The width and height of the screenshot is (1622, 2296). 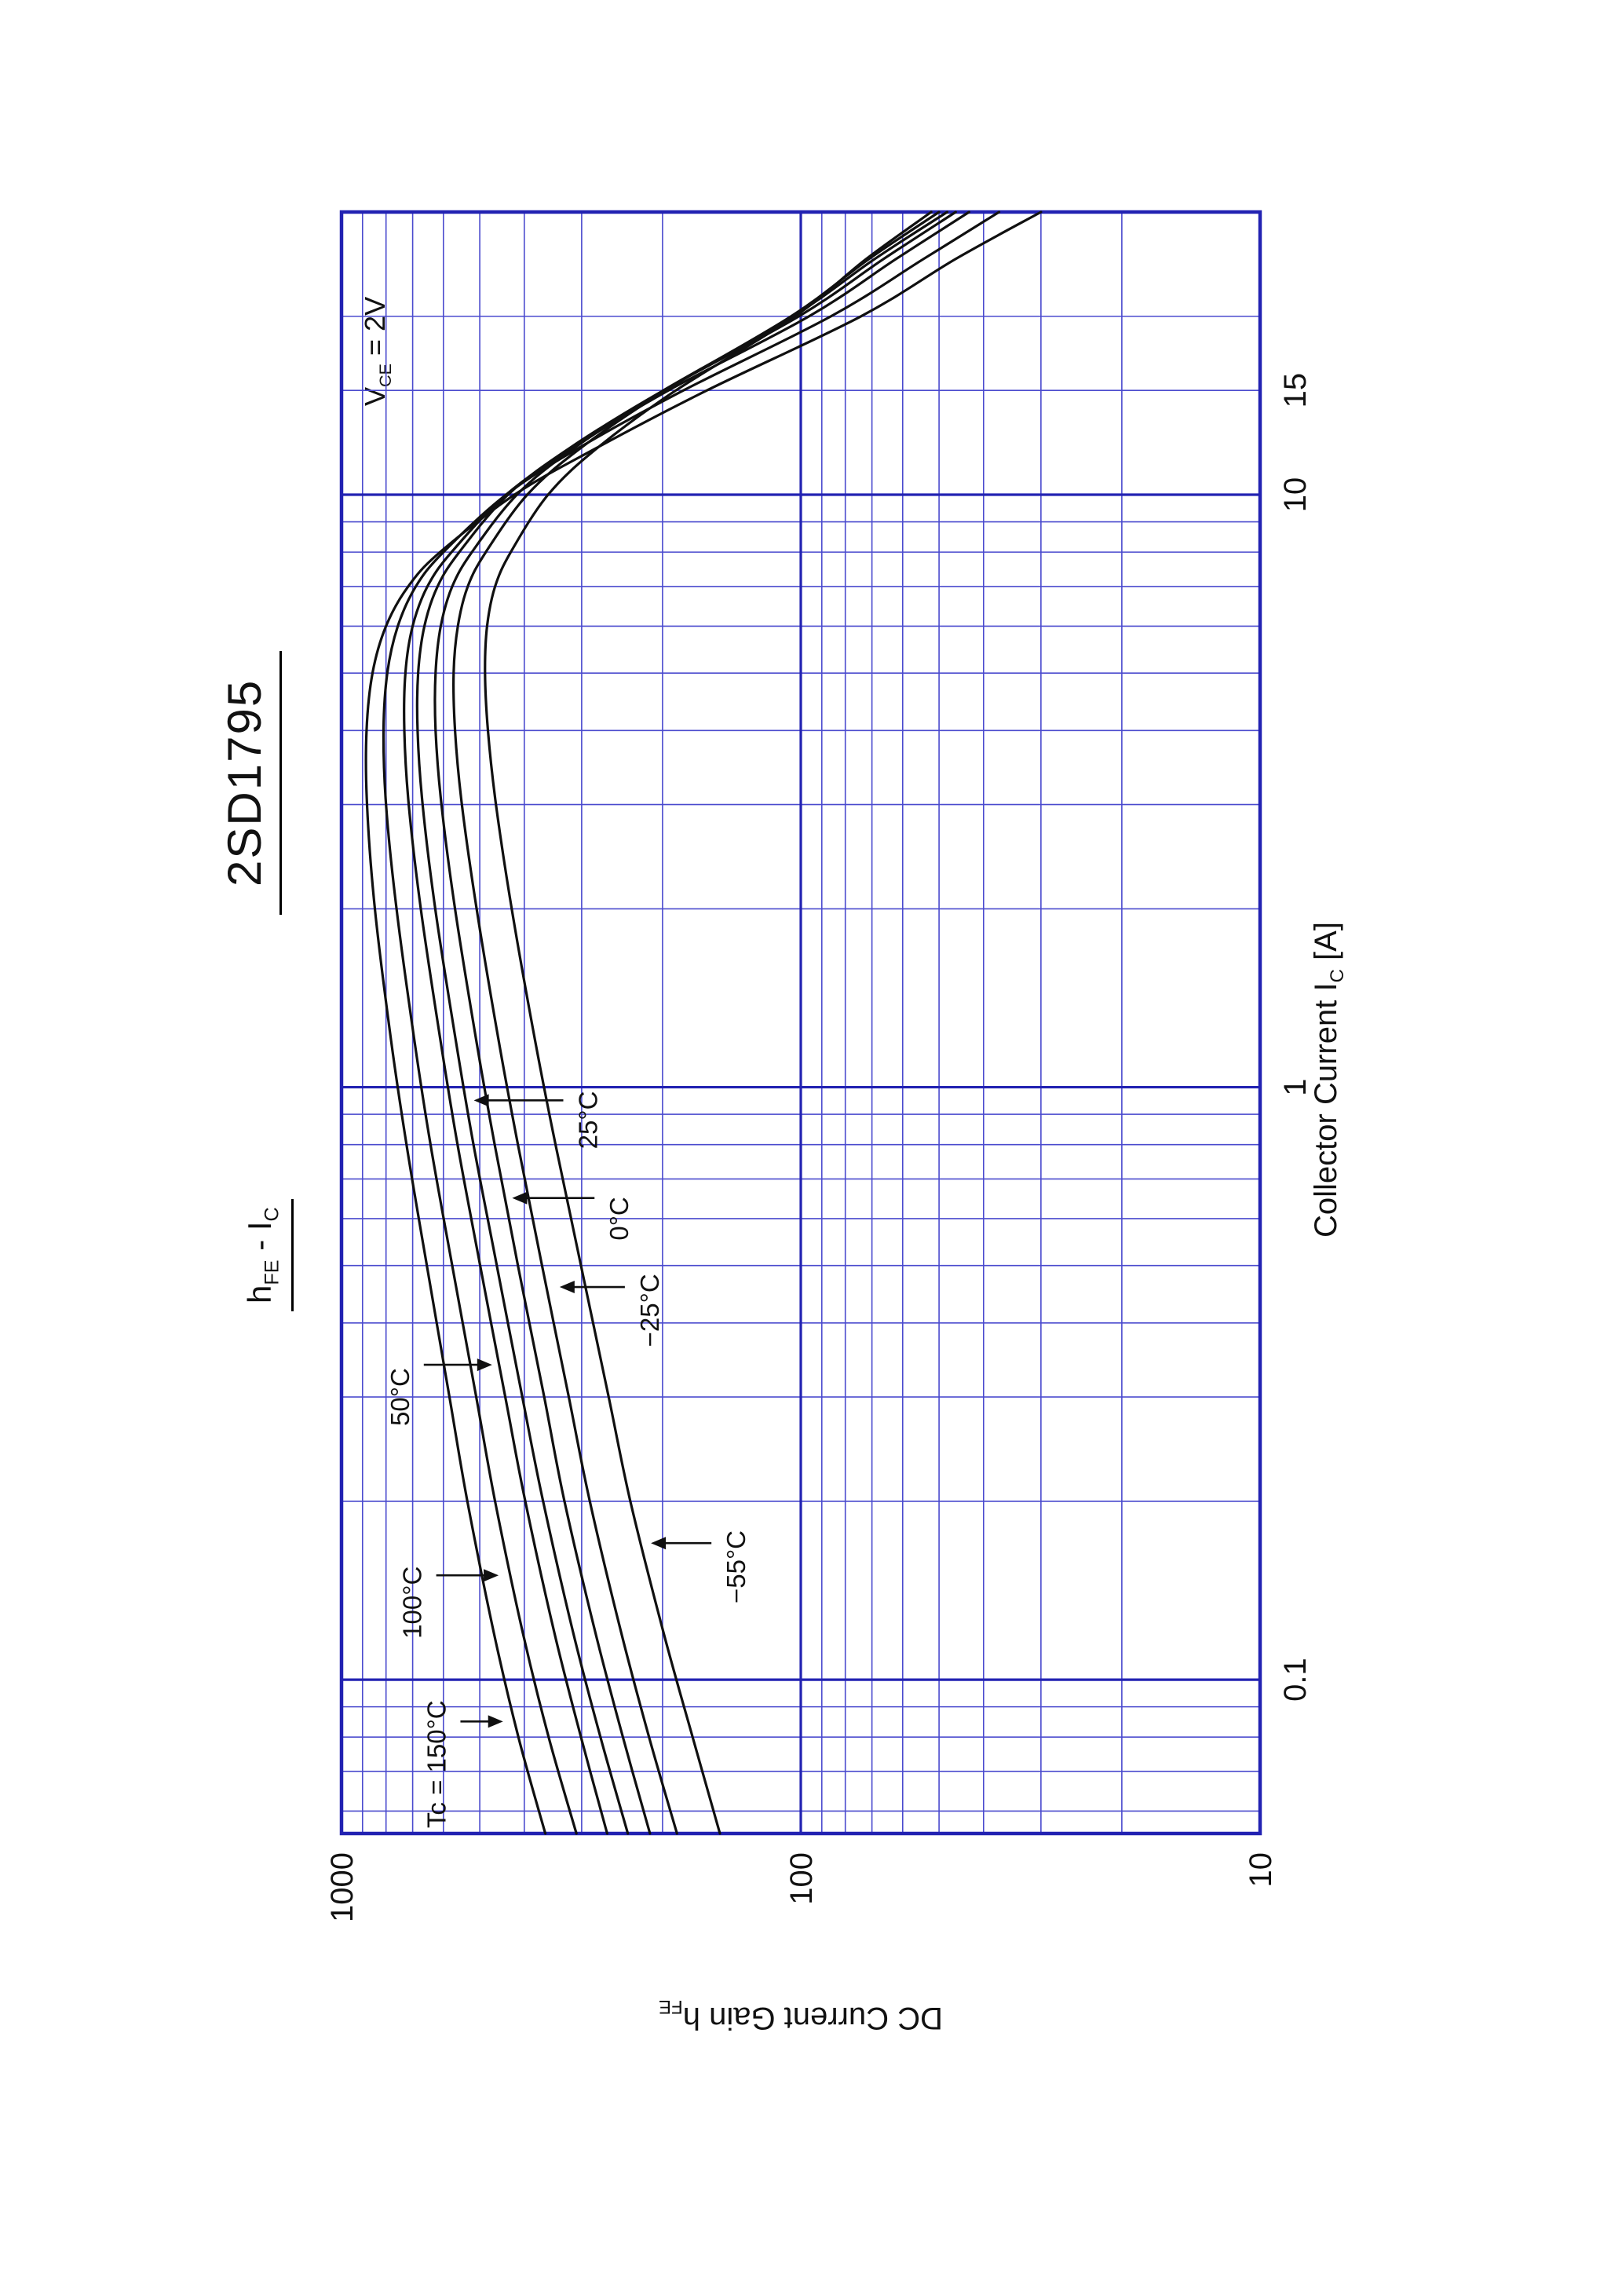 I want to click on curve-label: 50°C, so click(x=400, y=1397).